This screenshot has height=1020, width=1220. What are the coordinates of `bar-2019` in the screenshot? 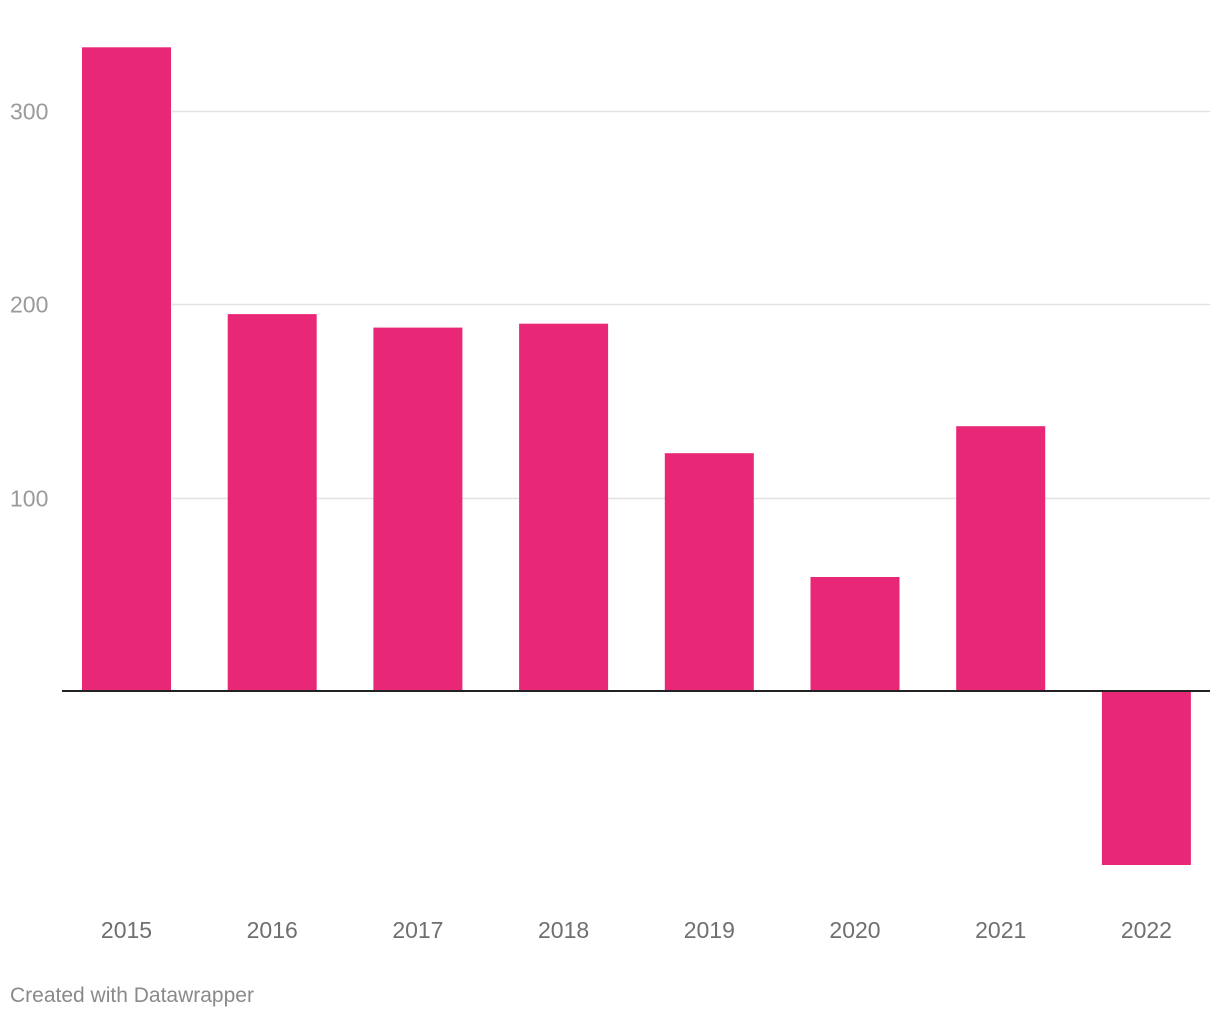 It's located at (709, 572).